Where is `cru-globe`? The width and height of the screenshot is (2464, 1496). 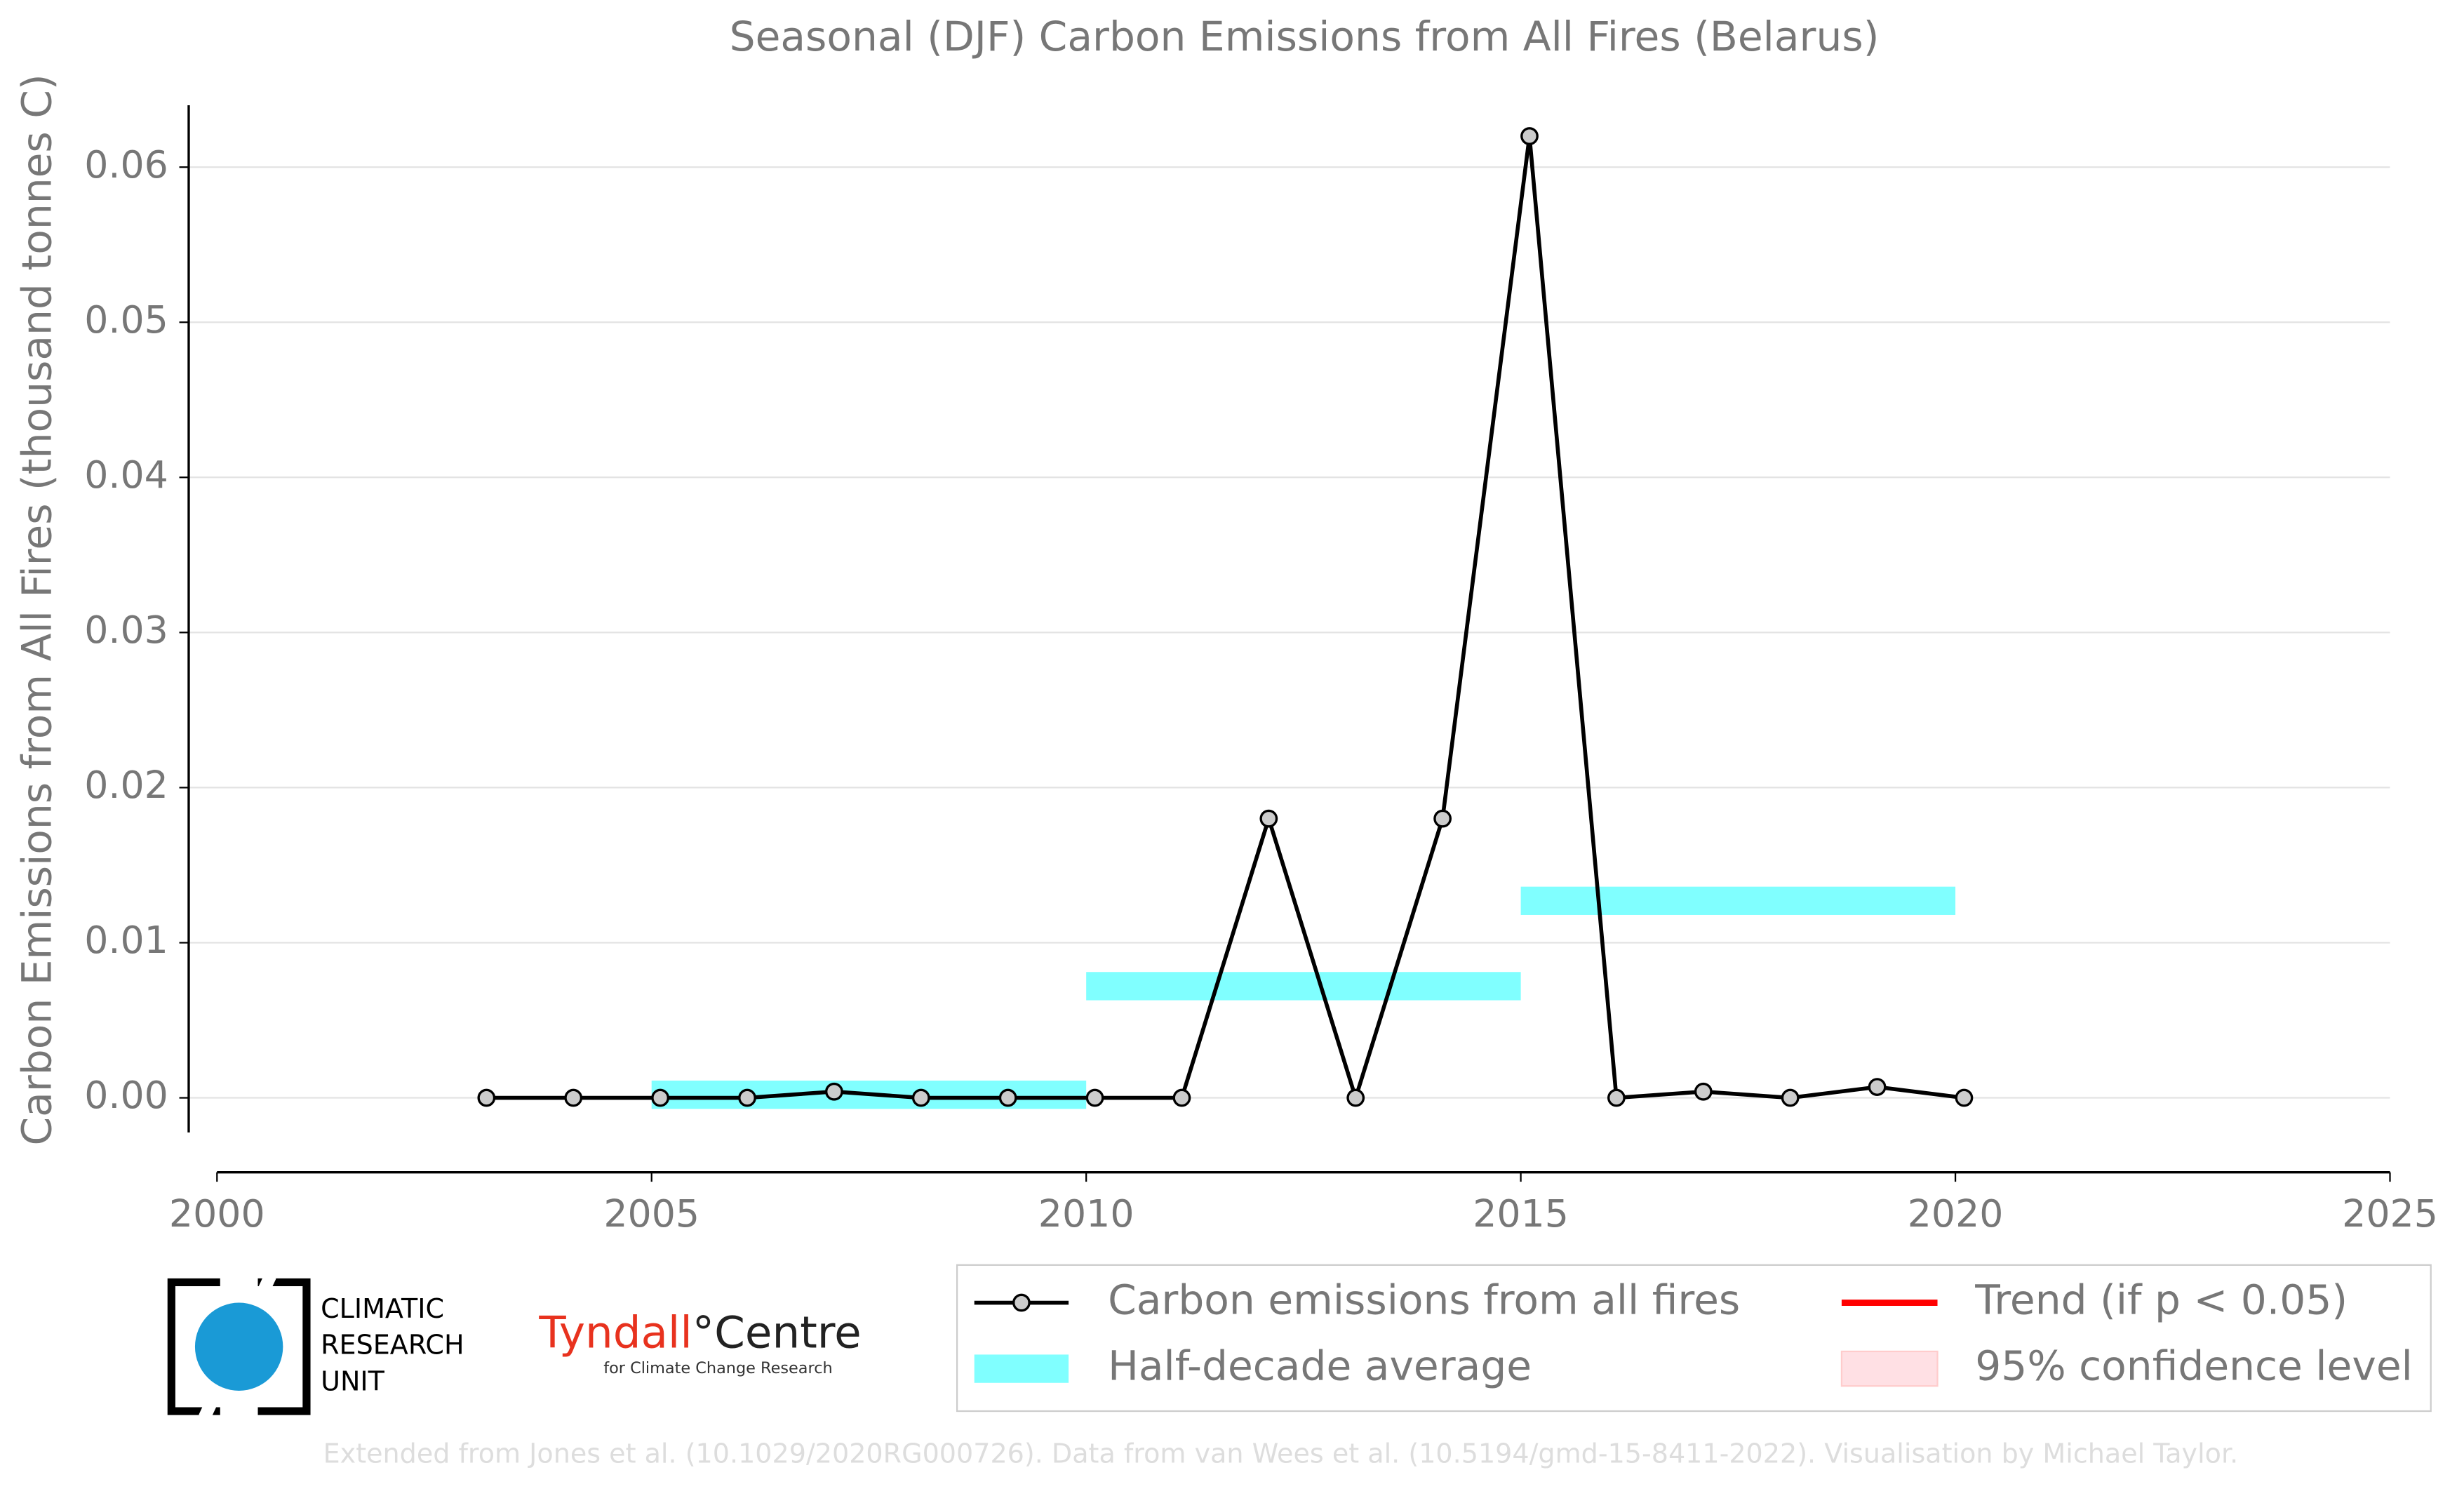
cru-globe is located at coordinates (238, 1346).